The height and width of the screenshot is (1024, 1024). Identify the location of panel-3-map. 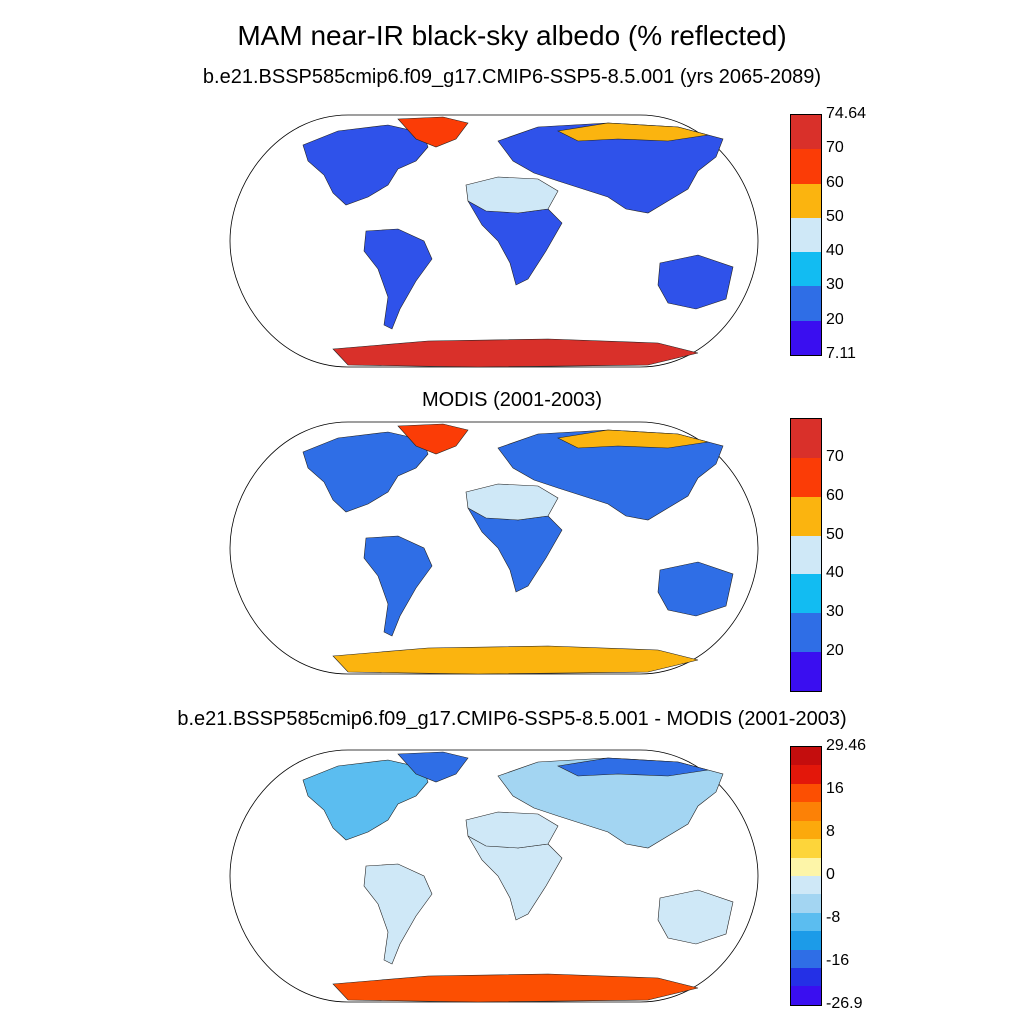
(494, 876).